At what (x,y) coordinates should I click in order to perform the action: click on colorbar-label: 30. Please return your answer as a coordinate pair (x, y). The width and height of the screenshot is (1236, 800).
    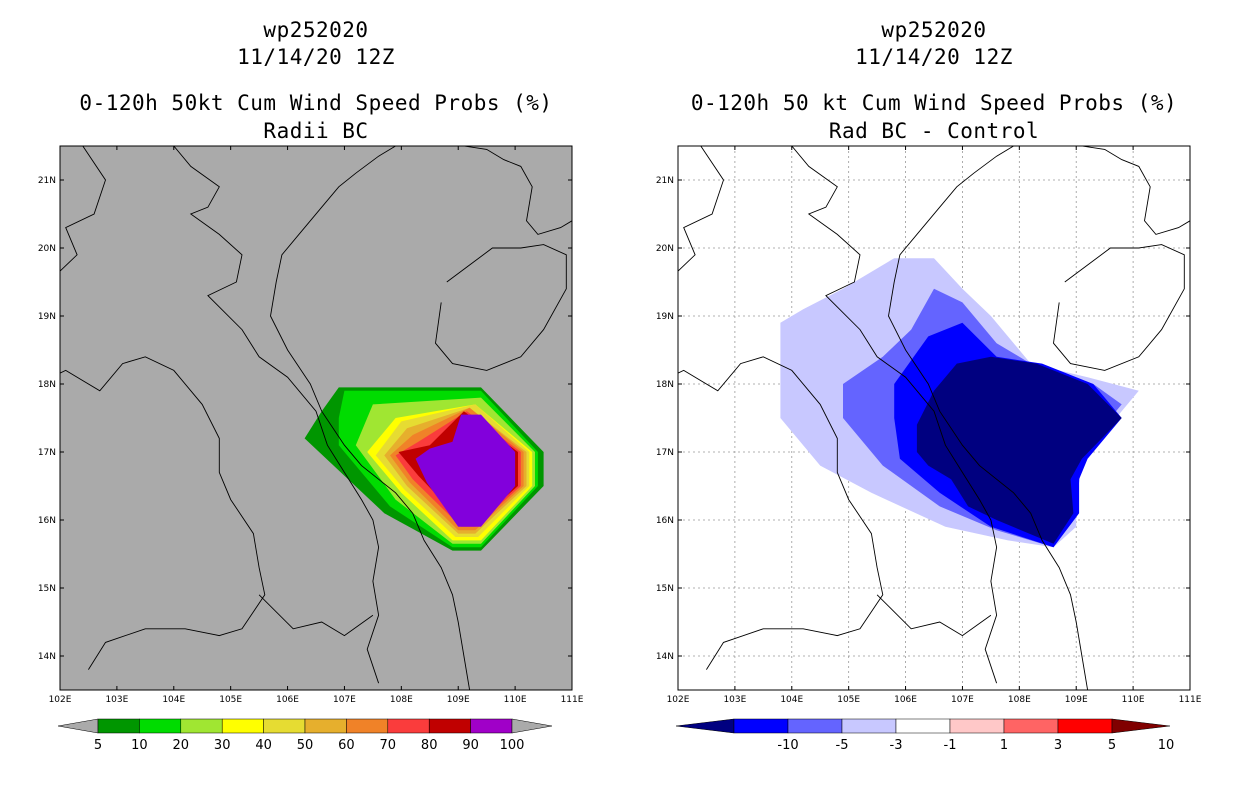
    Looking at the image, I should click on (222, 745).